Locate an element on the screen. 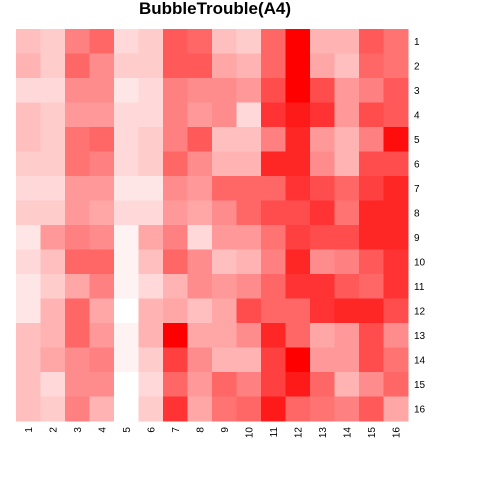  heatmap-cell-r1-c14 is located at coordinates (347, 41).